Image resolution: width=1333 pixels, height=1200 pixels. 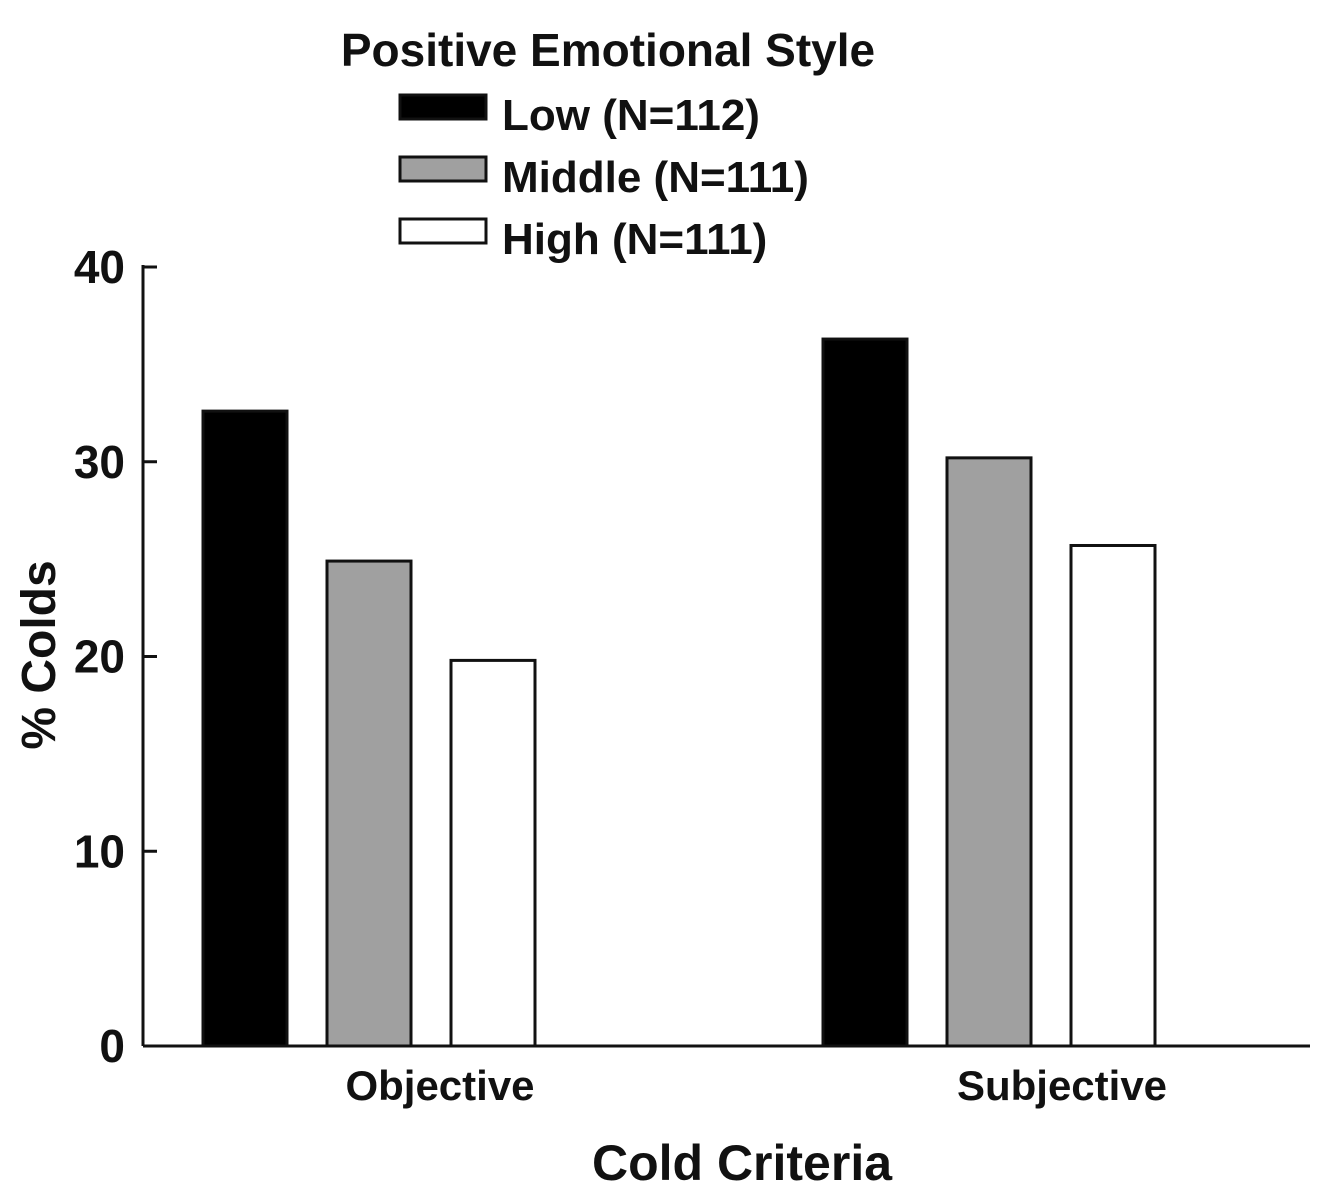 I want to click on y-tick-label: 40, so click(x=99, y=267).